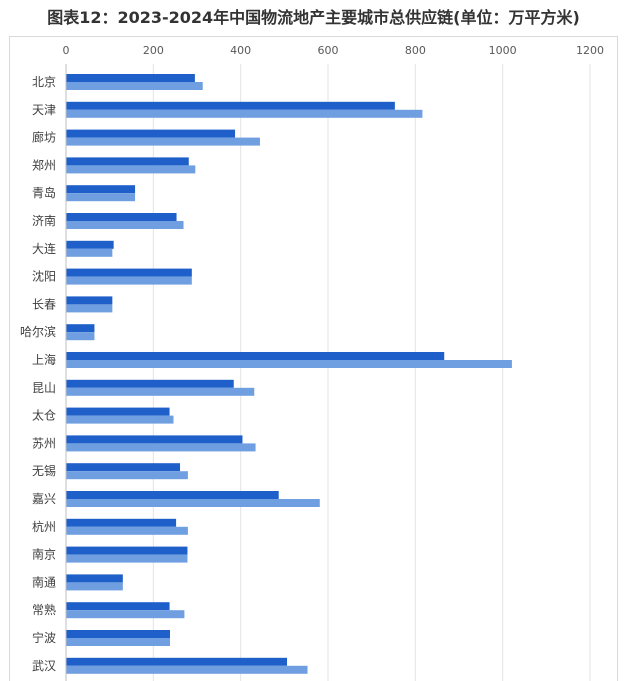 The width and height of the screenshot is (627, 681). Describe the element at coordinates (44, 581) in the screenshot. I see `category-label: 南通` at that location.